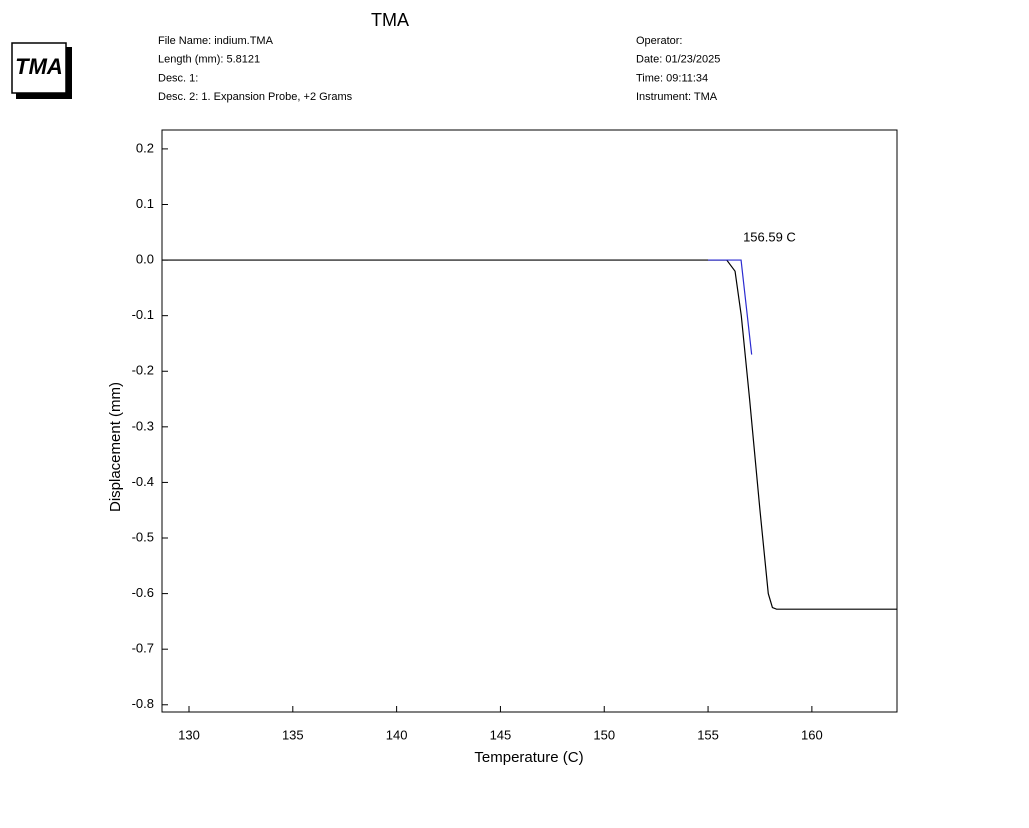 This screenshot has height=828, width=1029. Describe the element at coordinates (672, 78) in the screenshot. I see `header-text: Time: 09:11:34` at that location.